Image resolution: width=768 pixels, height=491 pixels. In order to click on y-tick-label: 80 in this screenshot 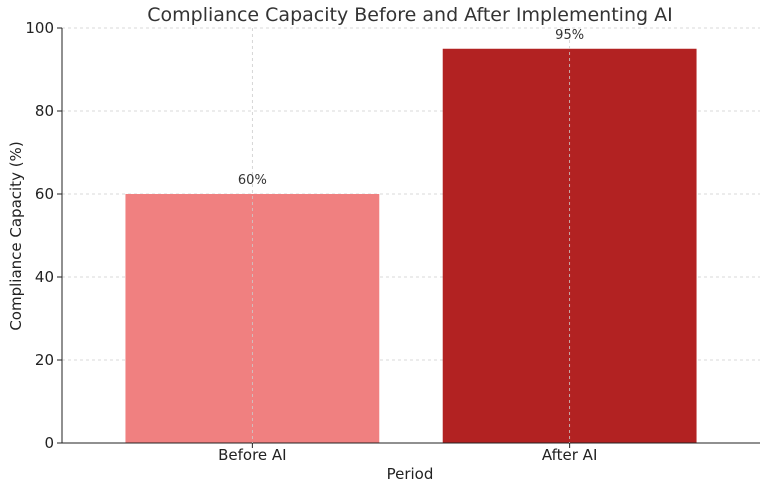, I will do `click(44, 111)`.